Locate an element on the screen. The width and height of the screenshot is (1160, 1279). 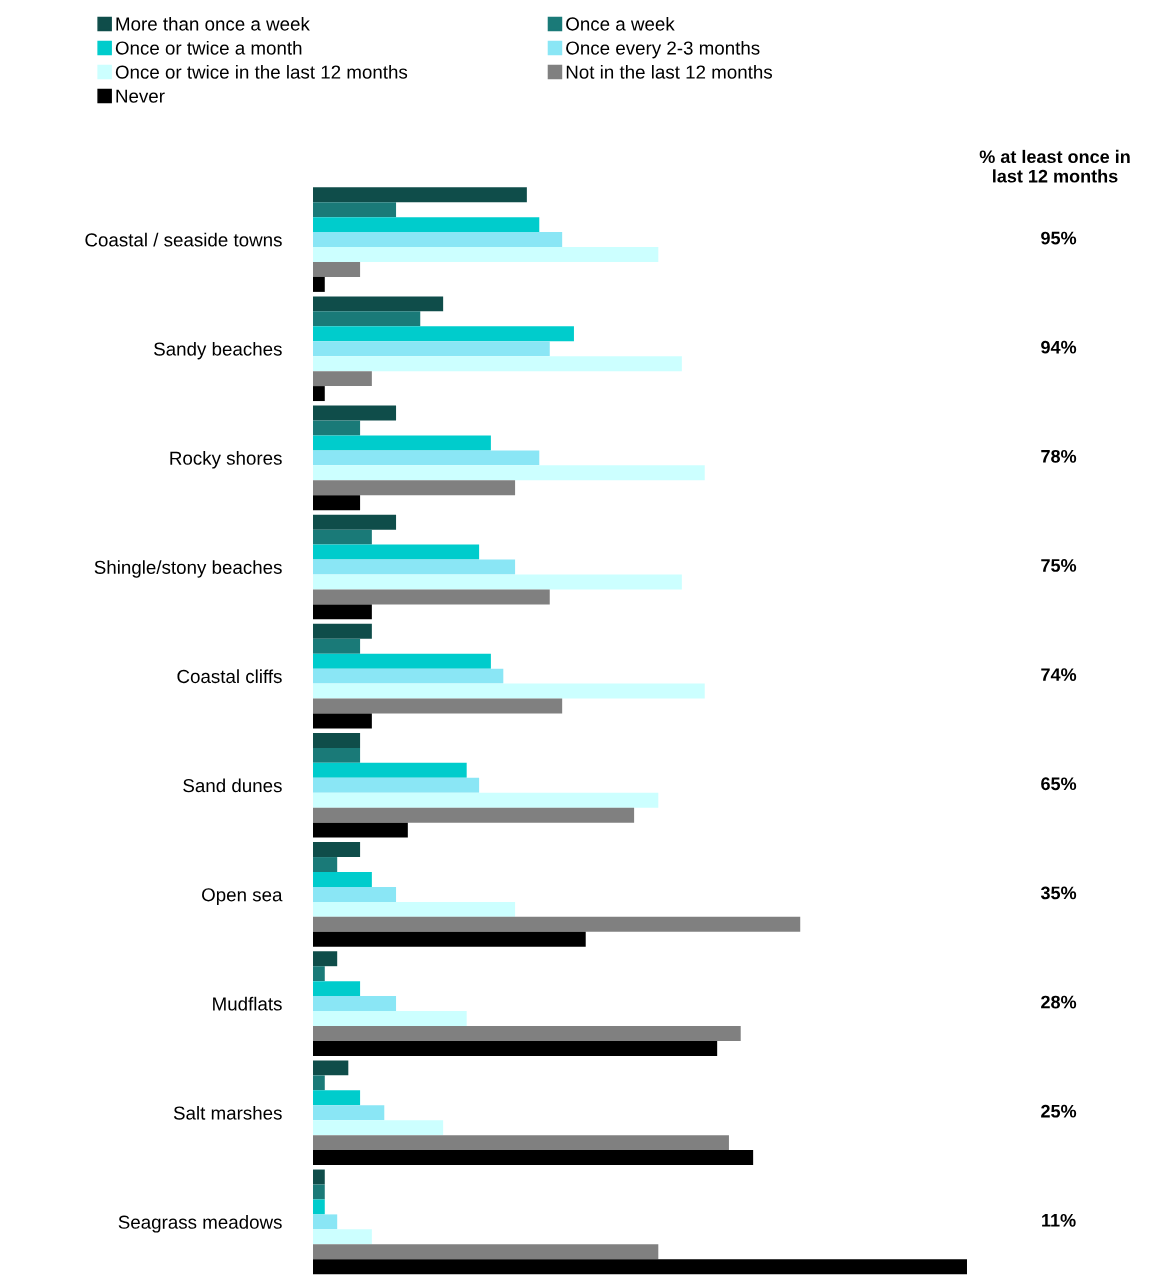
y-tick-label: Open sea is located at coordinates (242, 897).